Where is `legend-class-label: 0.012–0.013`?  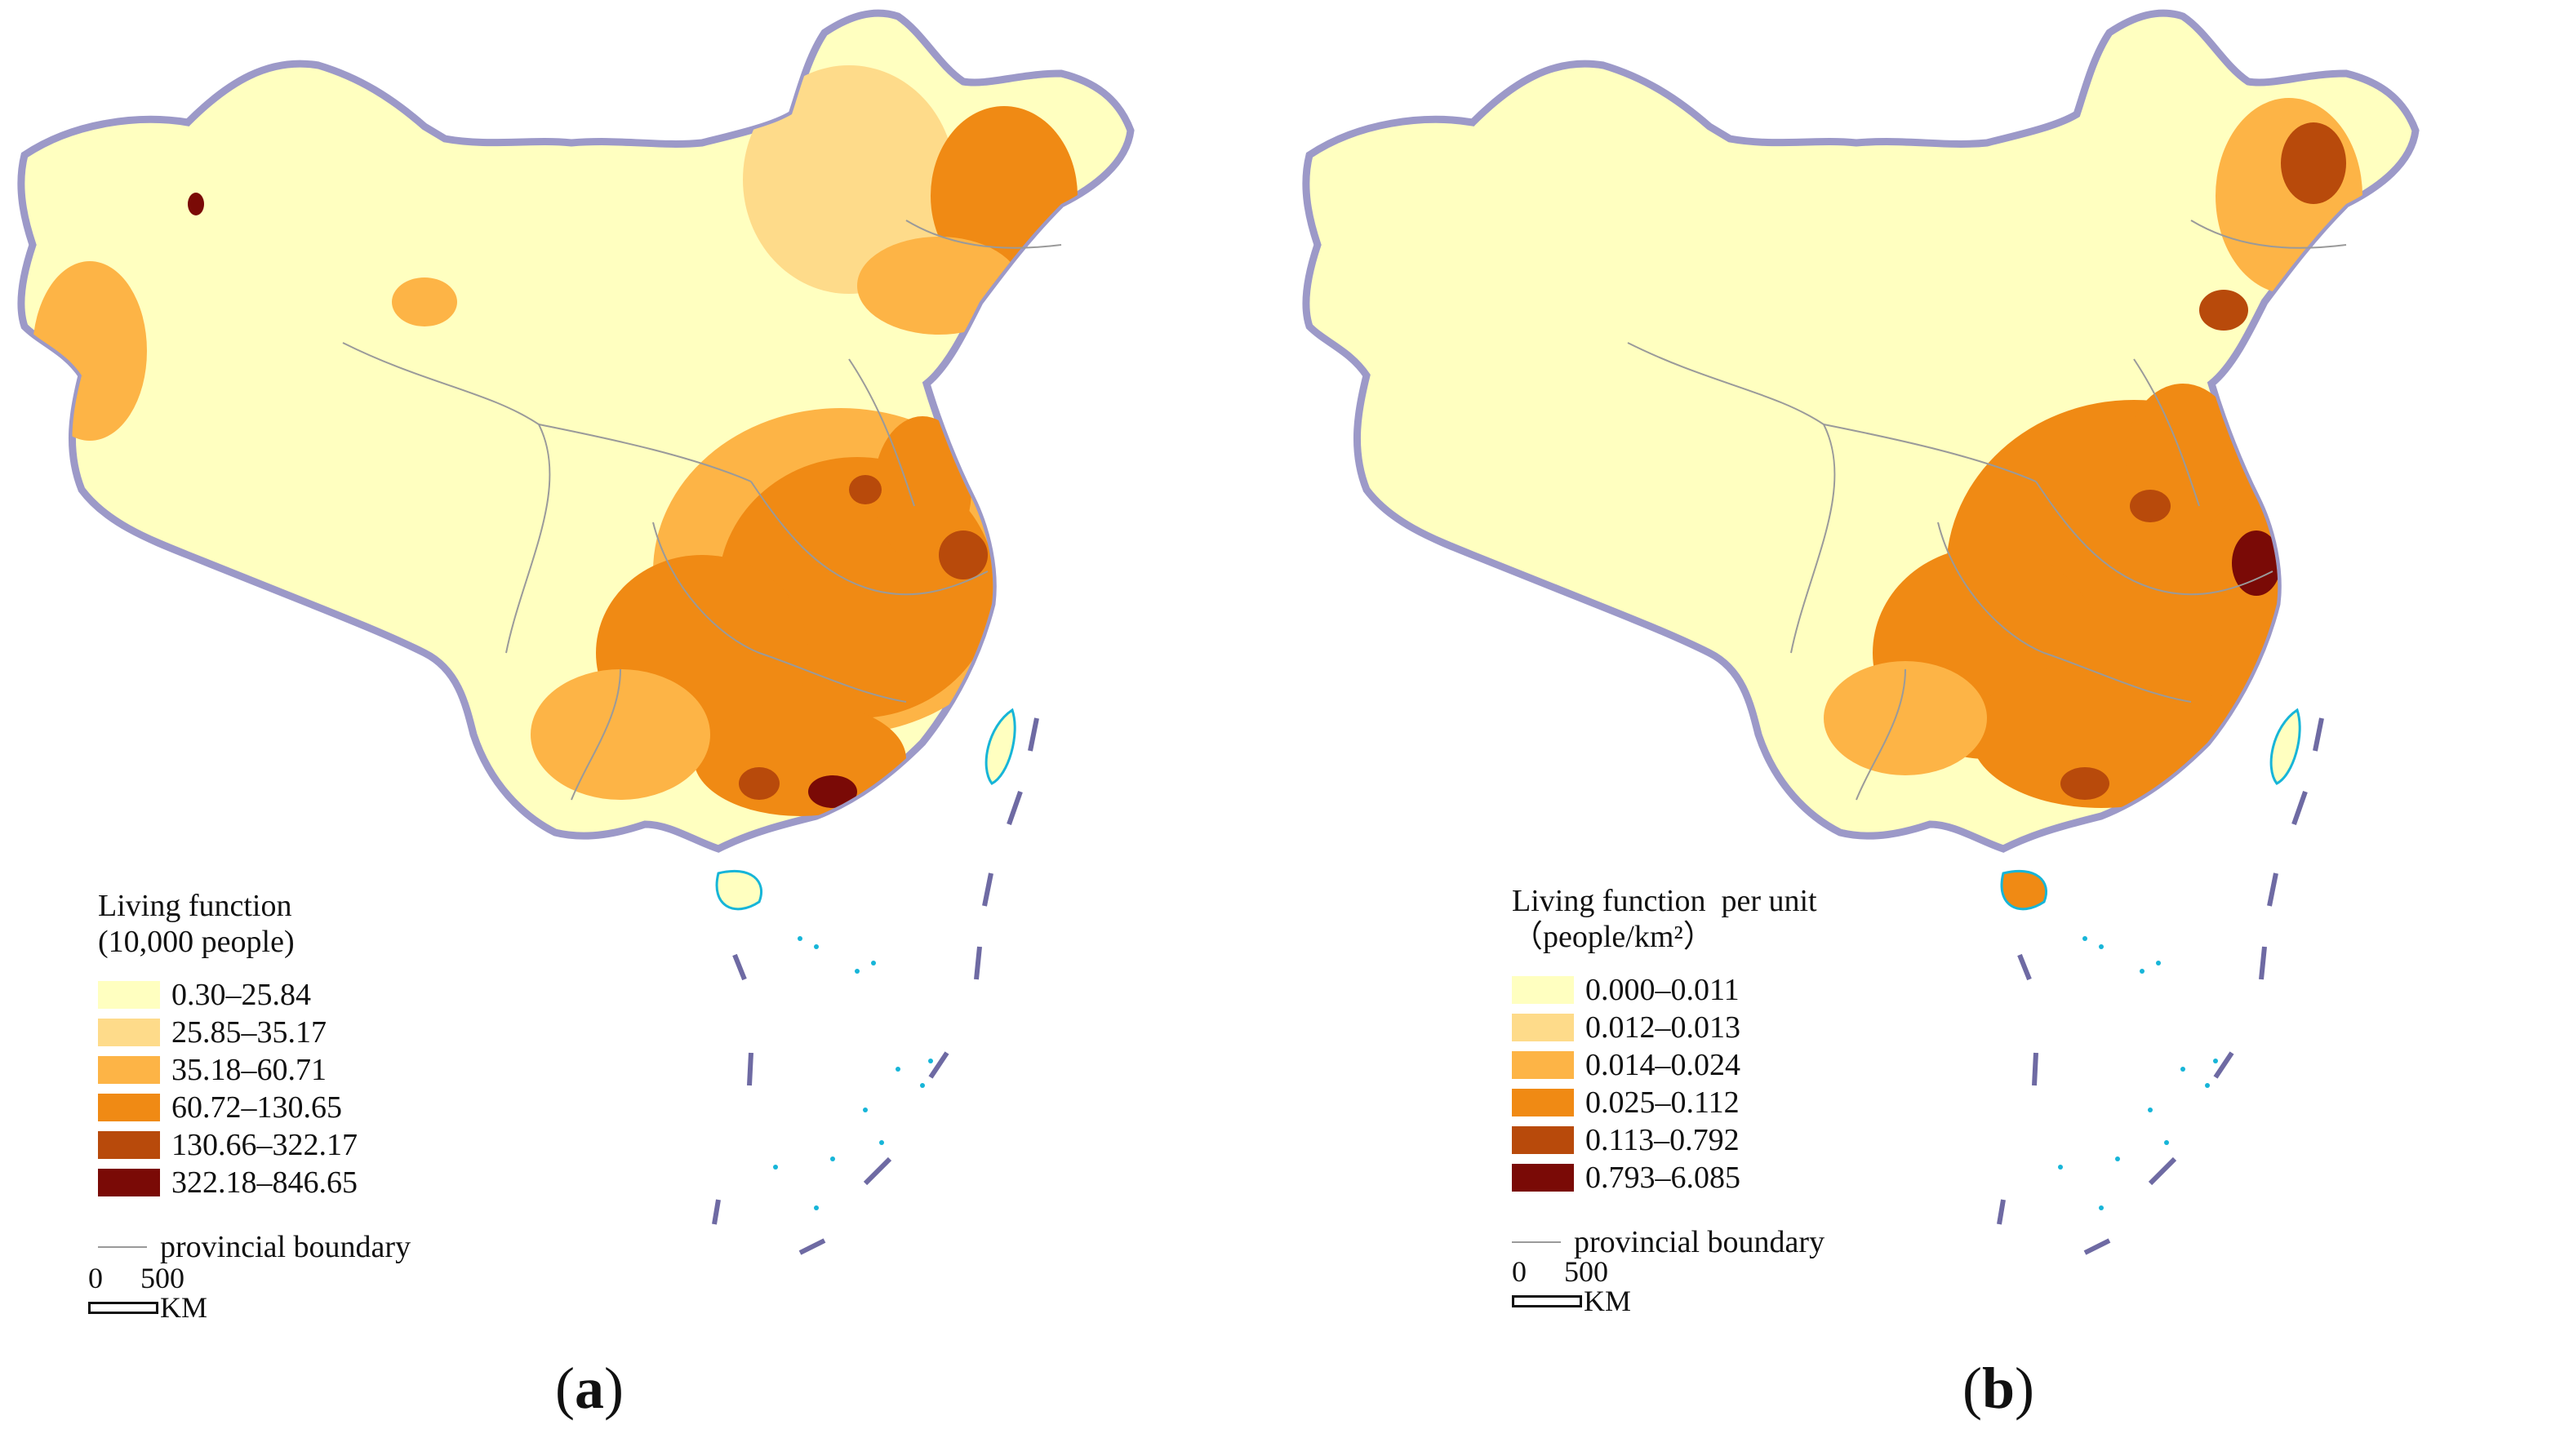
legend-class-label: 0.012–0.013 is located at coordinates (1662, 1027).